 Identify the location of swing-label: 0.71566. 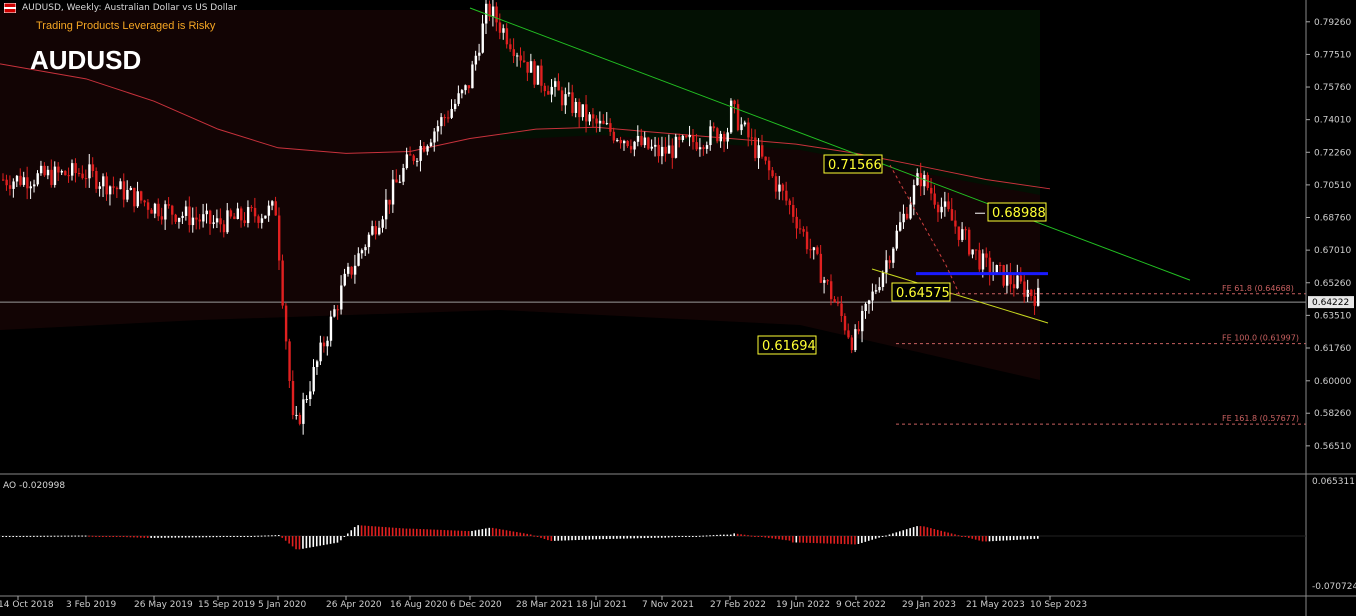
(855, 165).